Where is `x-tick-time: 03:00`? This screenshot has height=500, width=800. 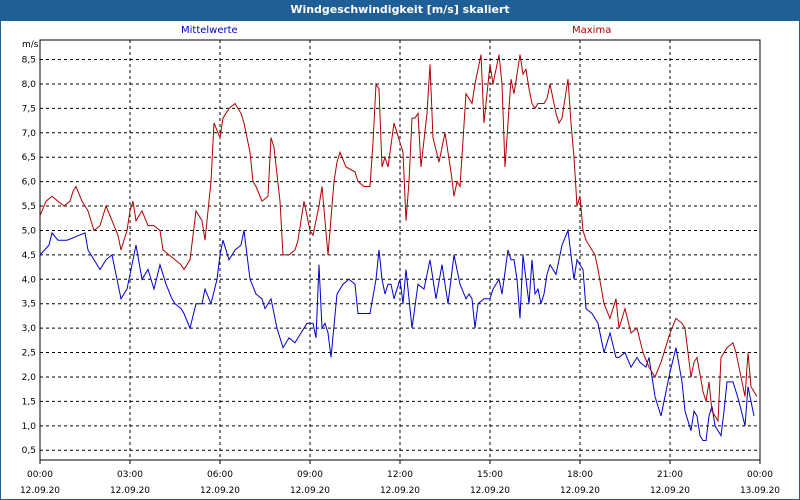 x-tick-time: 03:00 is located at coordinates (130, 475).